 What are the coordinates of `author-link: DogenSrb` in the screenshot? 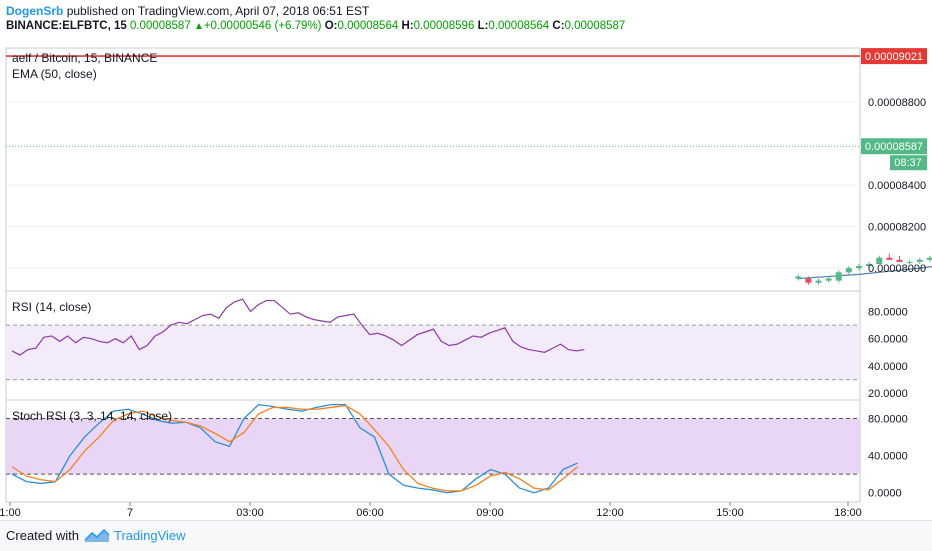 It's located at (35, 11).